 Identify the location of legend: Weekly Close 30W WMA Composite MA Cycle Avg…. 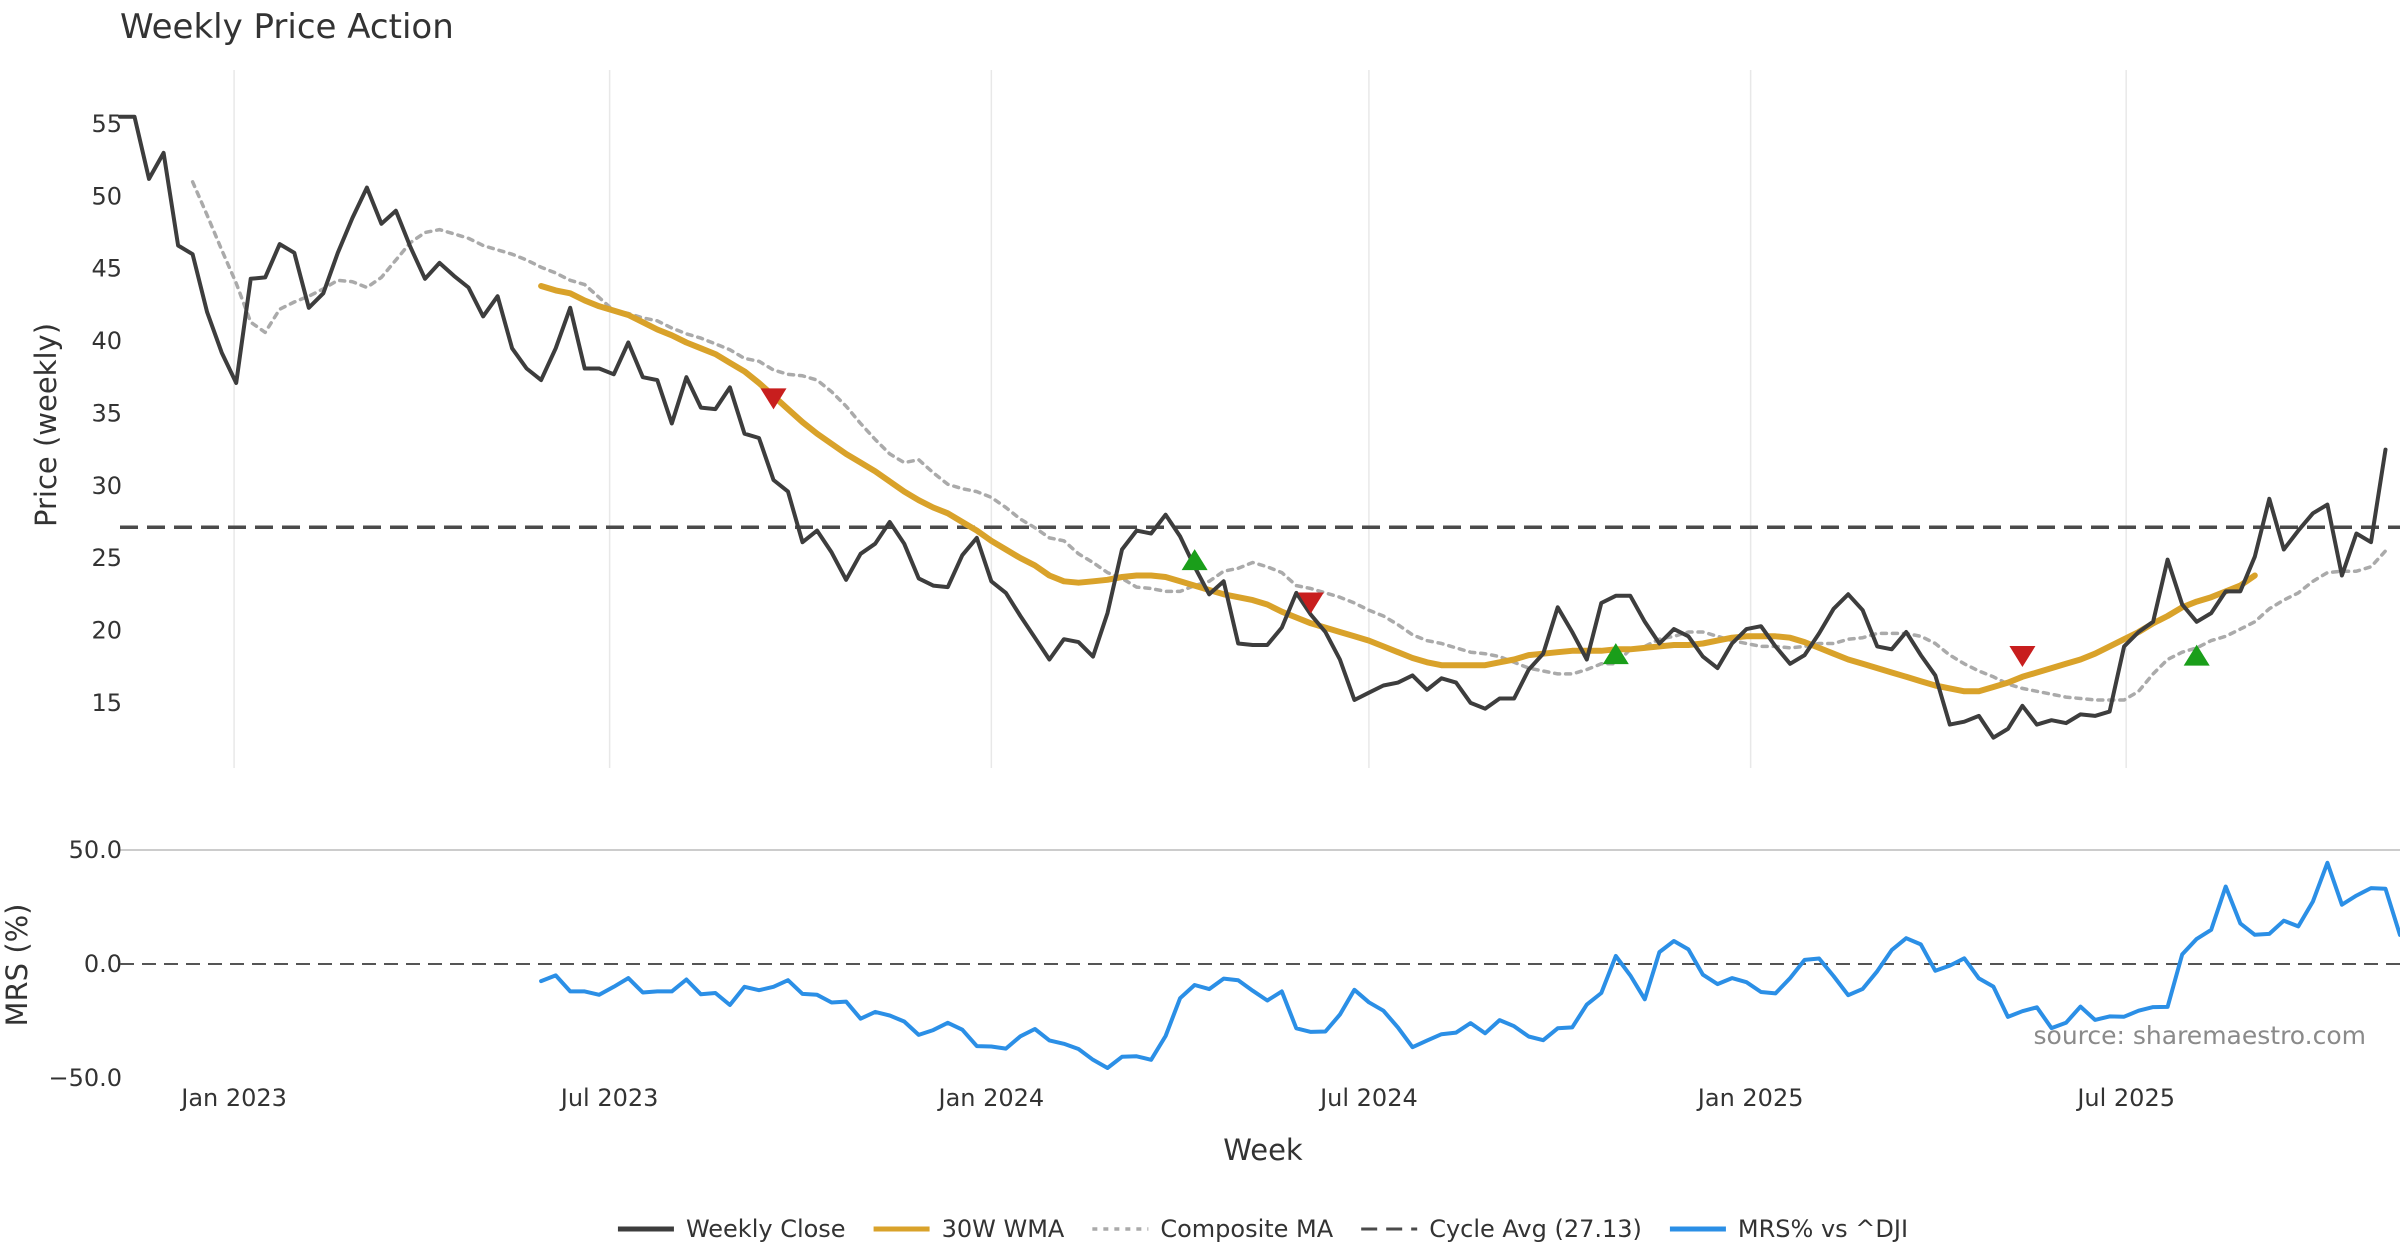
(1262, 1229).